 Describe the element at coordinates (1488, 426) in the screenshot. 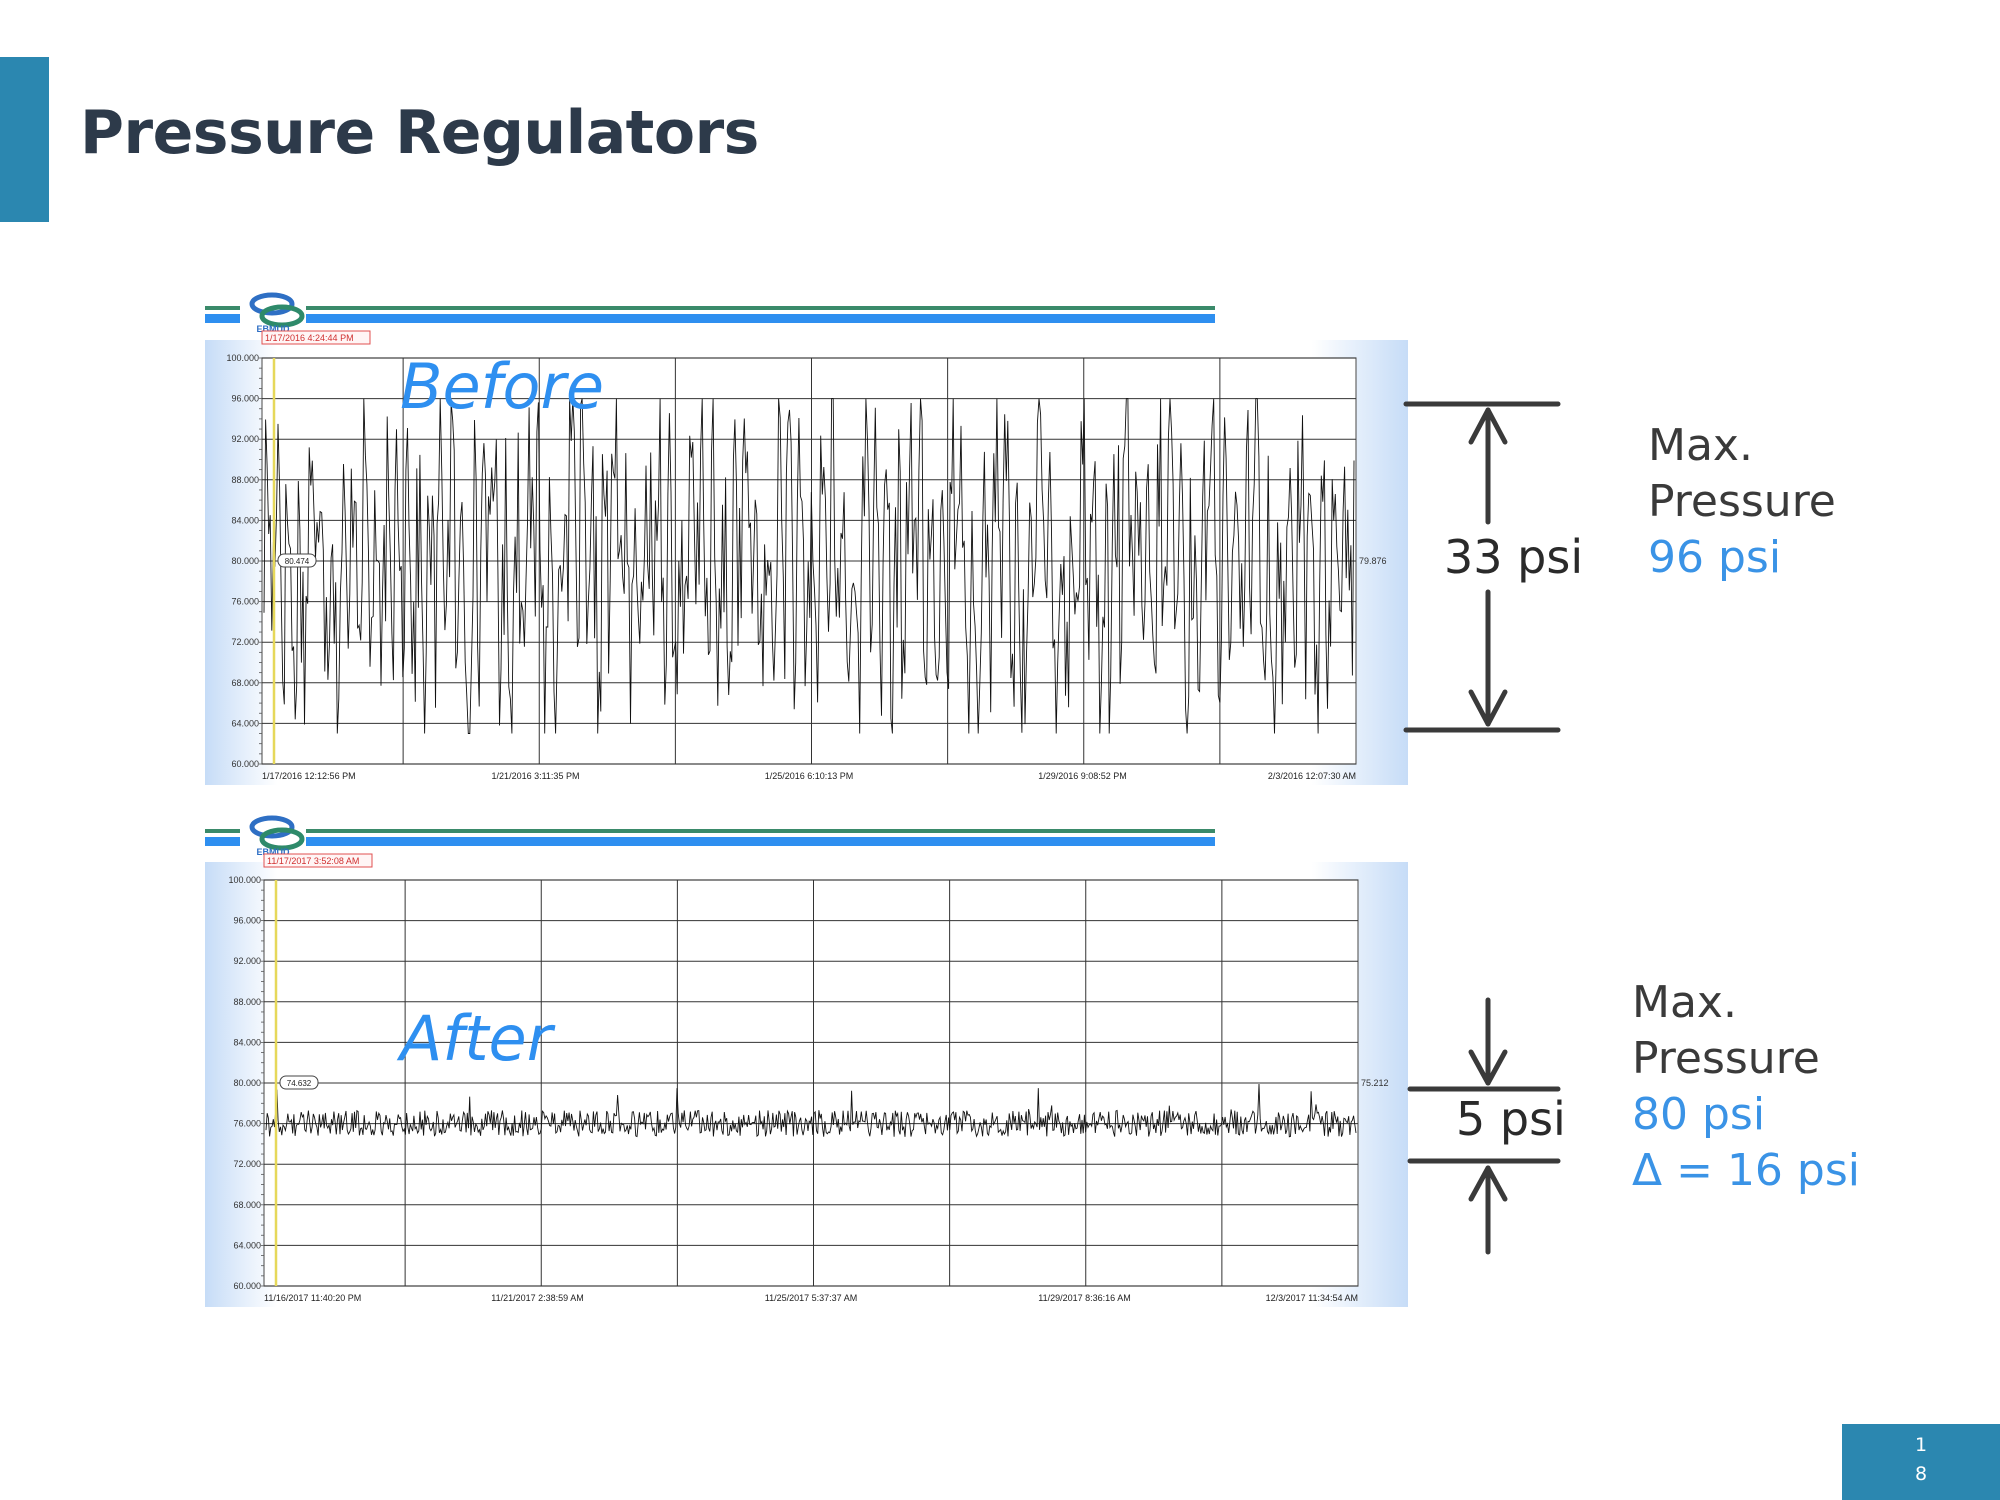

I see `before-arrow-up-head` at that location.